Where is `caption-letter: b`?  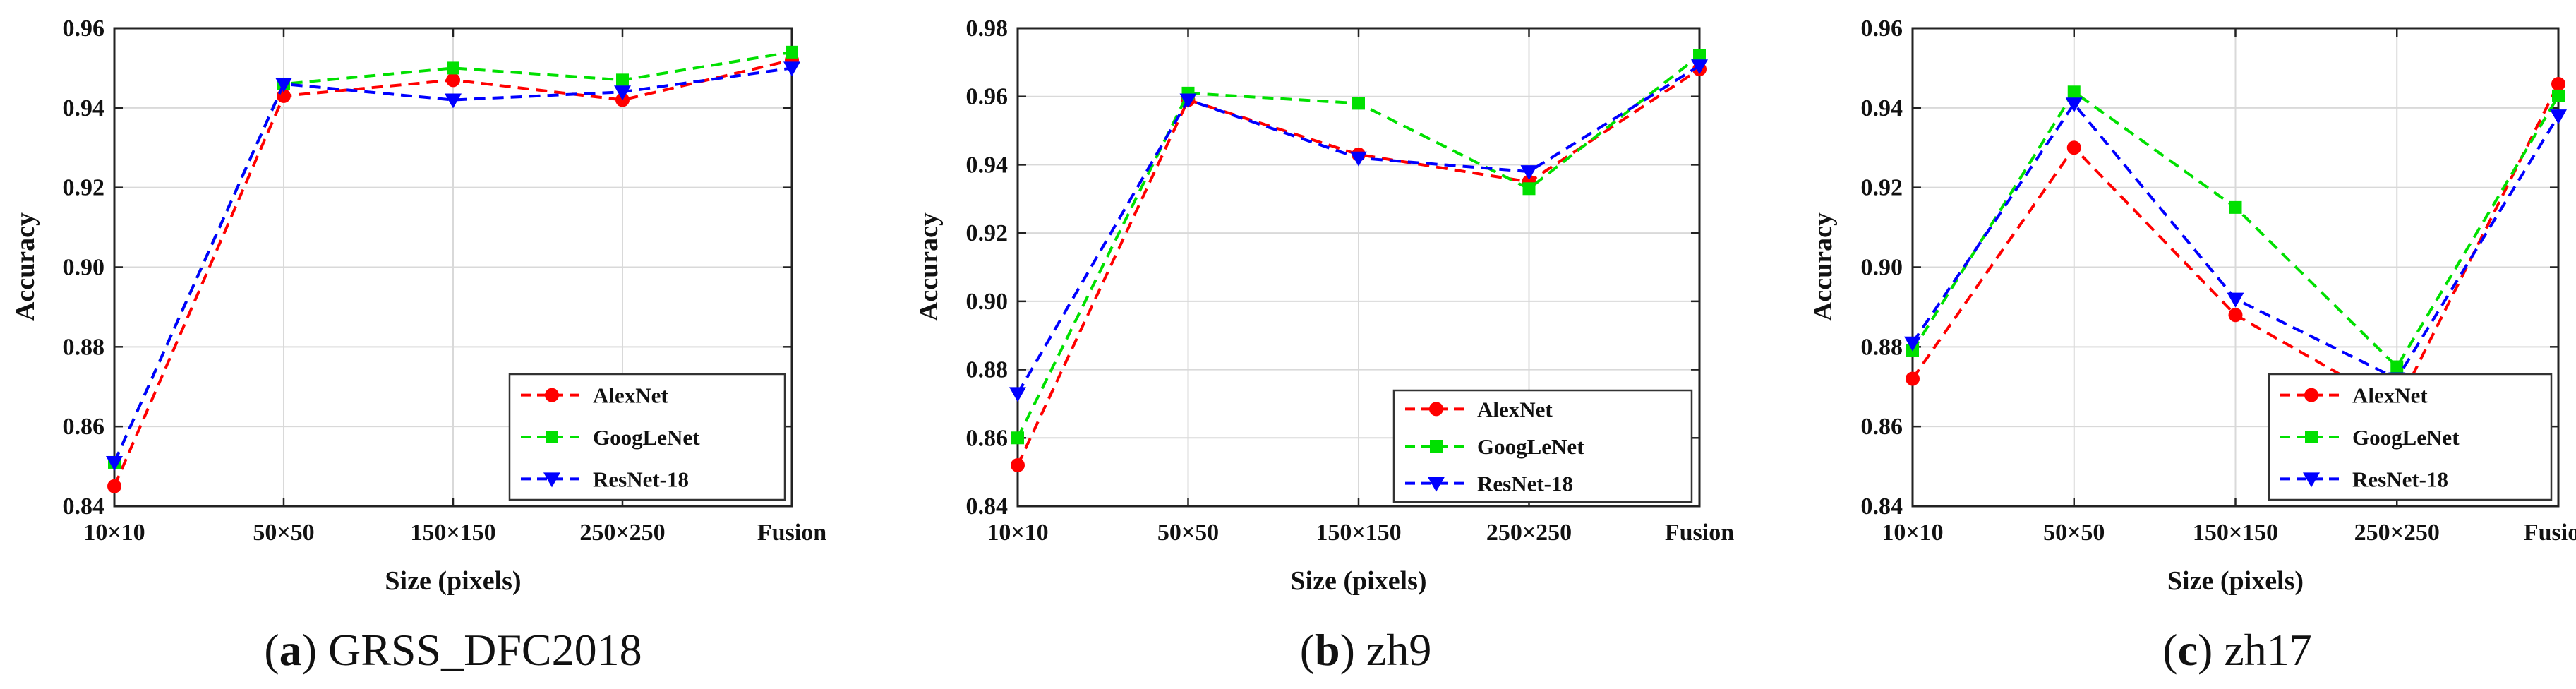
caption-letter: b is located at coordinates (1327, 650).